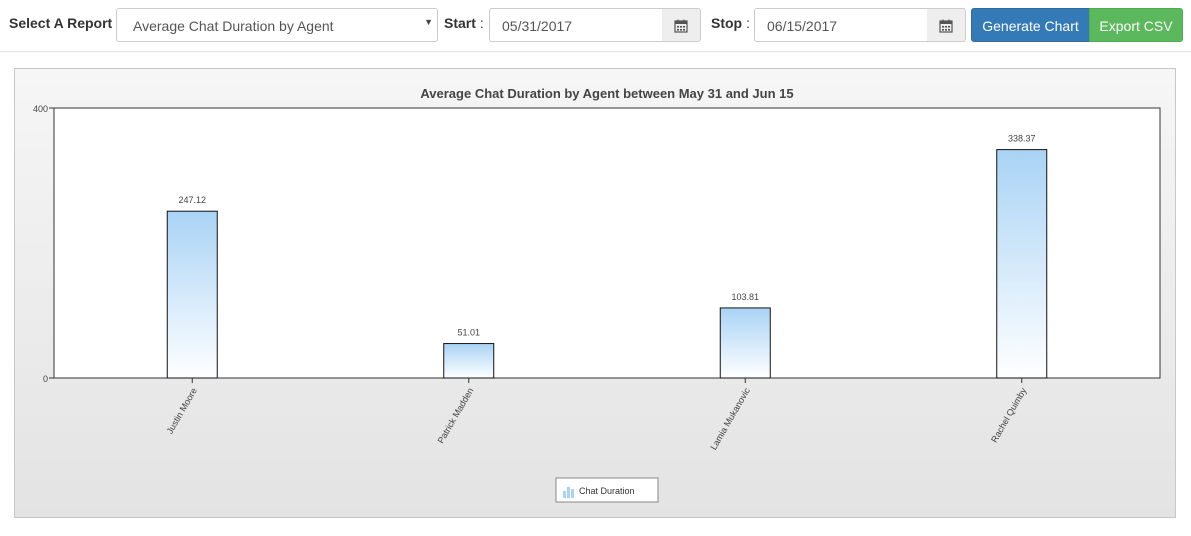 Image resolution: width=1191 pixels, height=536 pixels. What do you see at coordinates (1022, 139) in the screenshot?
I see `bar-data-label: 338.37` at bounding box center [1022, 139].